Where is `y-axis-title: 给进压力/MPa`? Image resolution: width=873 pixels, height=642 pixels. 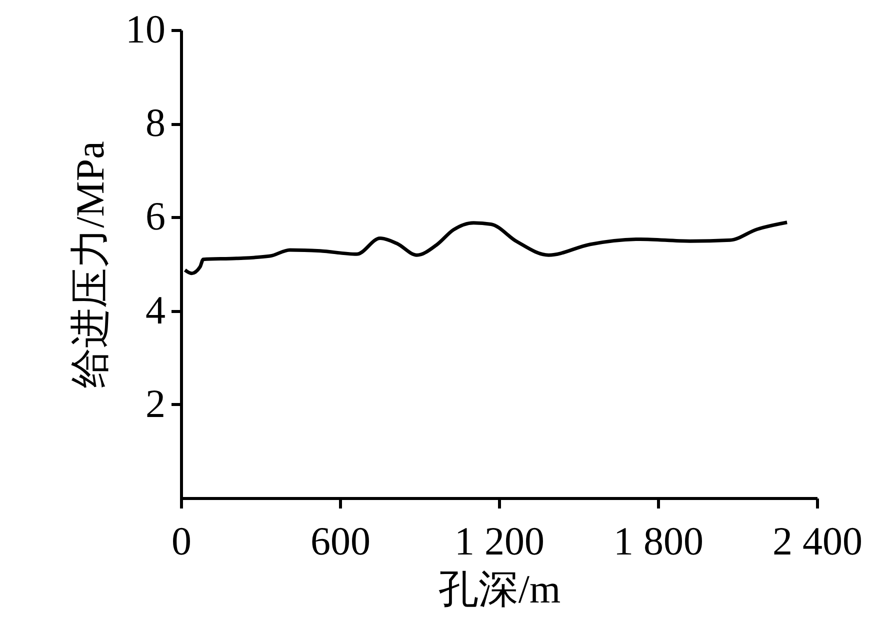 y-axis-title: 给进压力/MPa is located at coordinates (90, 264).